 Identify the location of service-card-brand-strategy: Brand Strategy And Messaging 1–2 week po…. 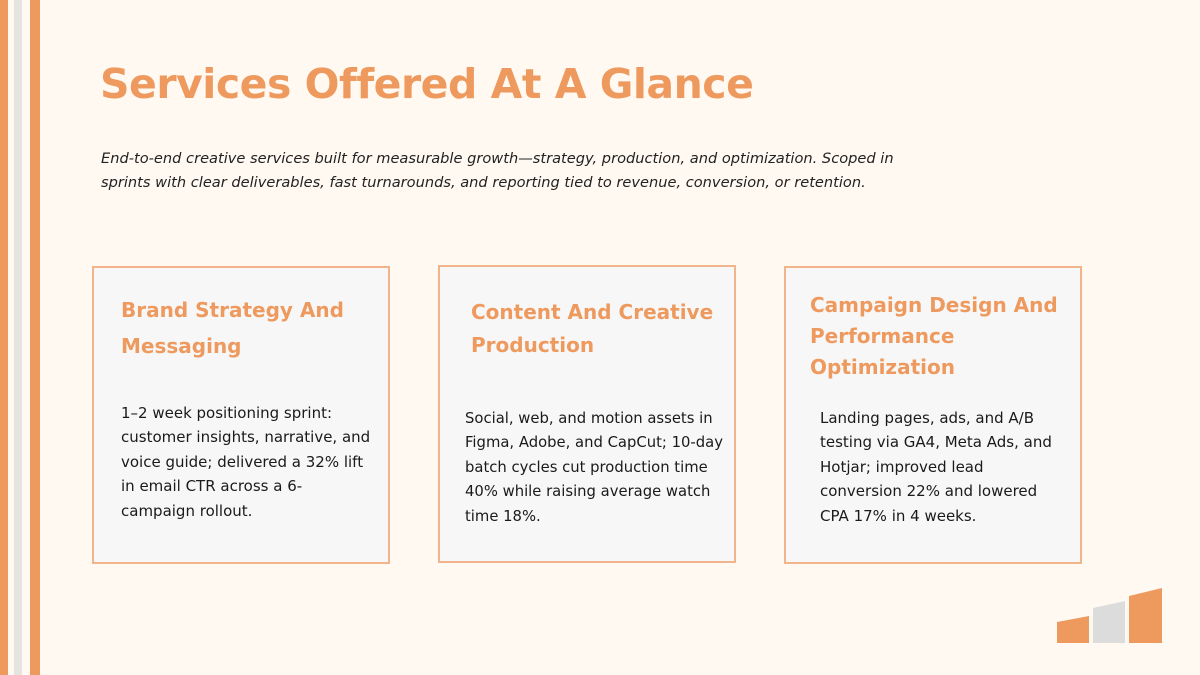
(241, 415).